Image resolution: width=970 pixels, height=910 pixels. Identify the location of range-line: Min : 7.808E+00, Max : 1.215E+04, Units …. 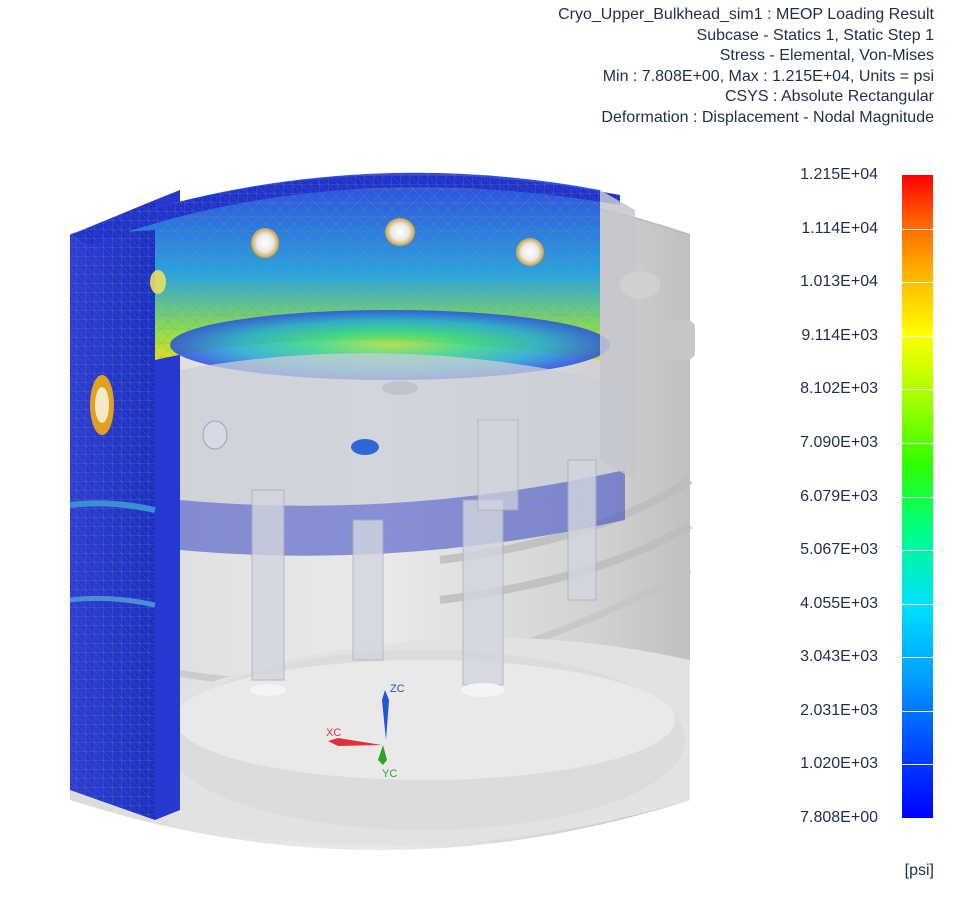
(768, 76).